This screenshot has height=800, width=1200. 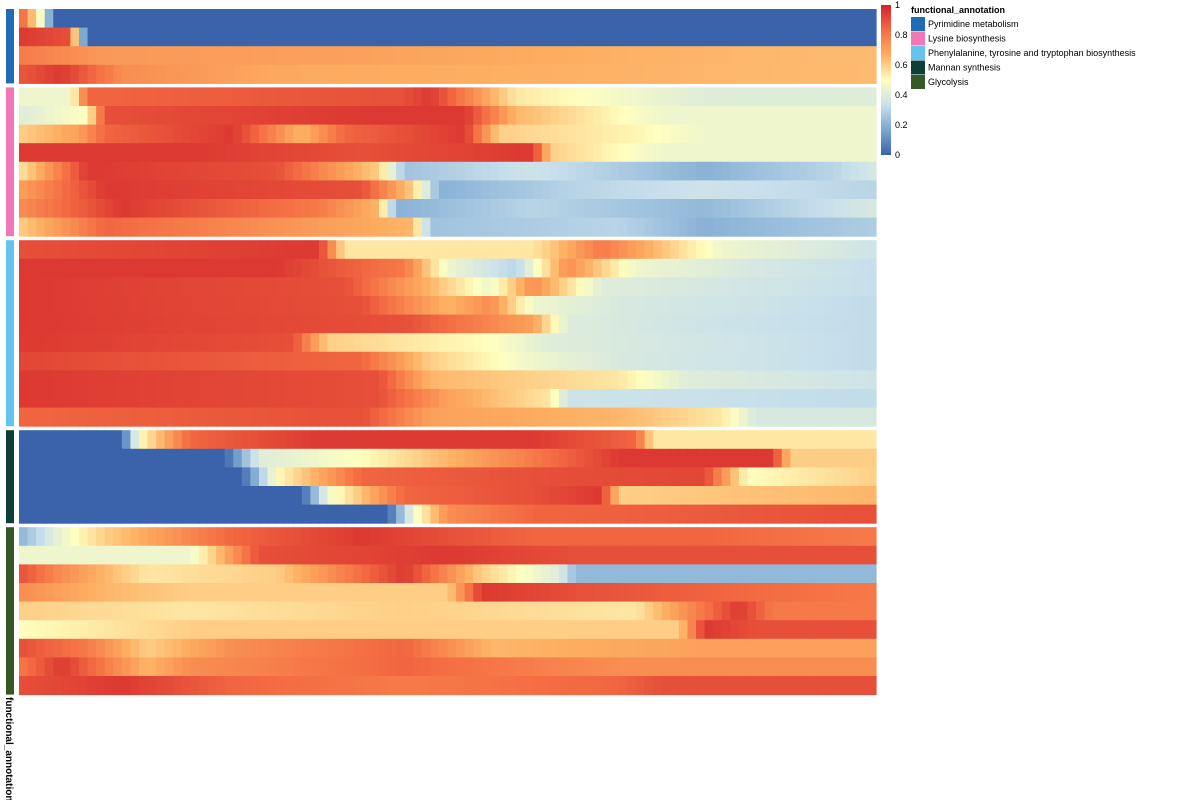 I want to click on heatmap-row, so click(x=448, y=477).